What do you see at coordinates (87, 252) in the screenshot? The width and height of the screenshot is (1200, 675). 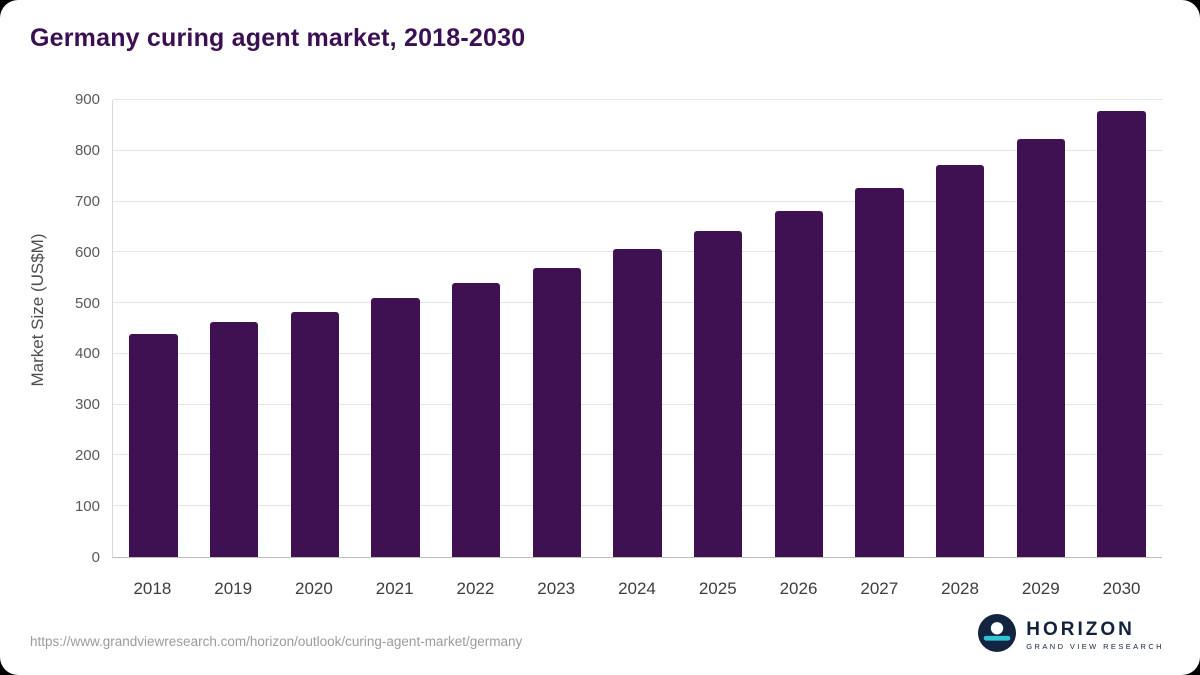 I see `y-tick-label-600: 600` at bounding box center [87, 252].